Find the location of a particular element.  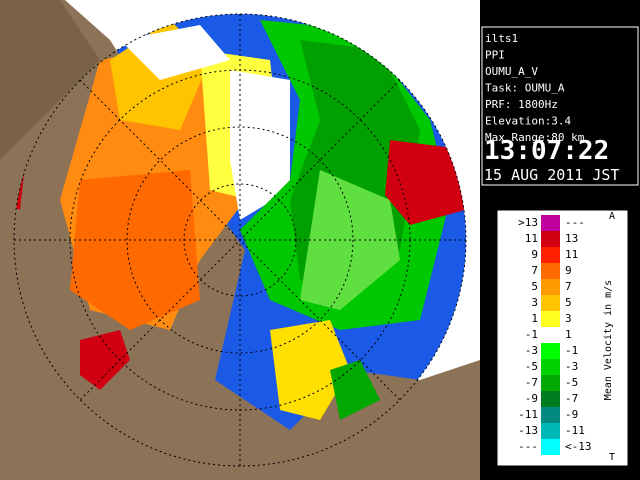

legend-left-label: 7 is located at coordinates (534, 270).